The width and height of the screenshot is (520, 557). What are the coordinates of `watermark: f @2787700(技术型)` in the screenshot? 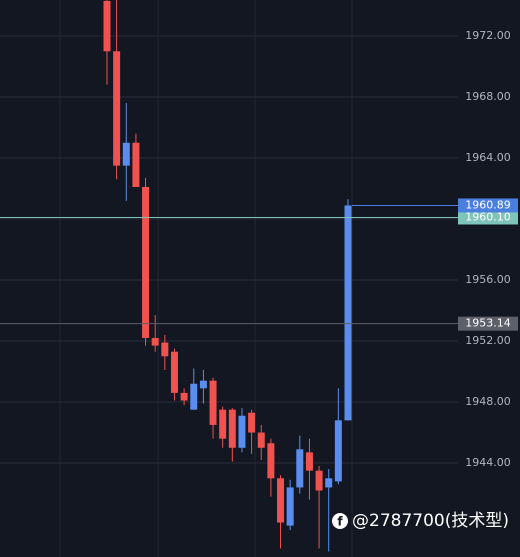 It's located at (420, 521).